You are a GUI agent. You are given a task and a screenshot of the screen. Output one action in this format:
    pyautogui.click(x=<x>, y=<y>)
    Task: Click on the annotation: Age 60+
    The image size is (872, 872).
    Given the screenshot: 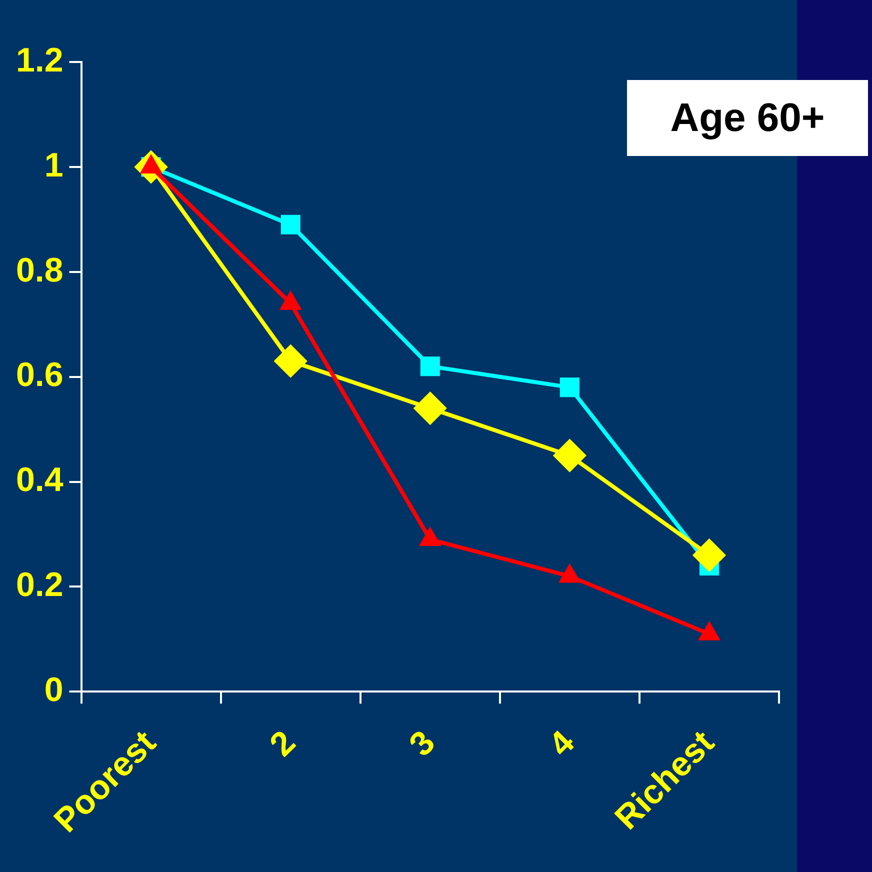 What is the action you would take?
    pyautogui.click(x=747, y=118)
    